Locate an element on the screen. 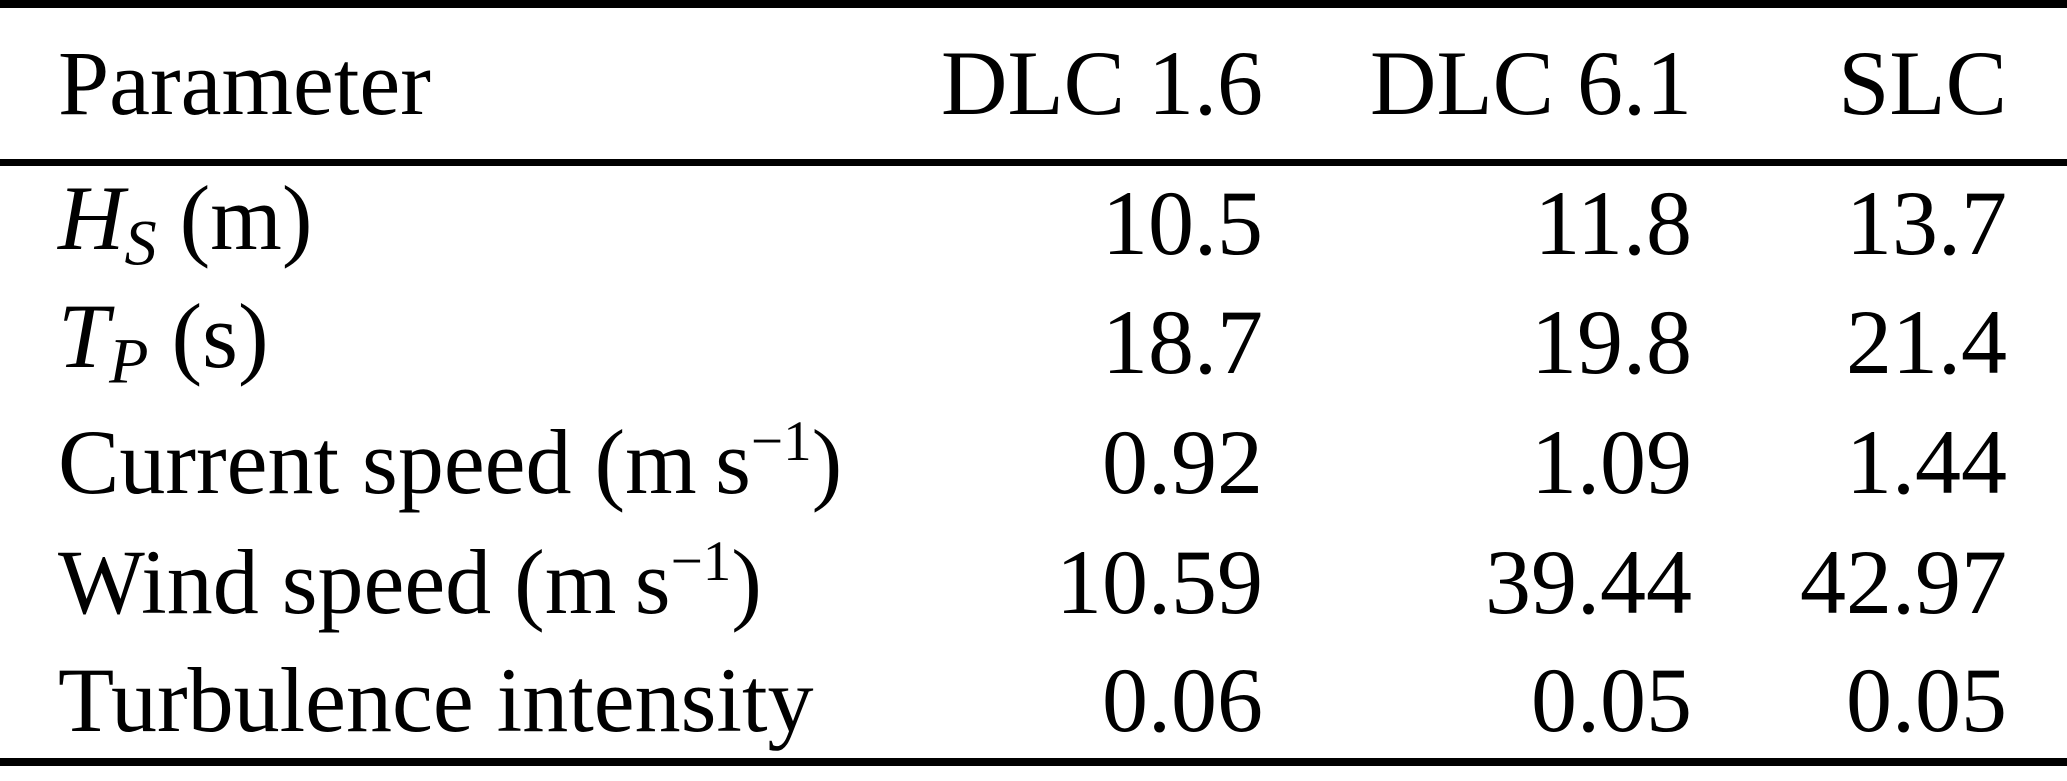  value-cell: 21.4 is located at coordinates (1926, 341).